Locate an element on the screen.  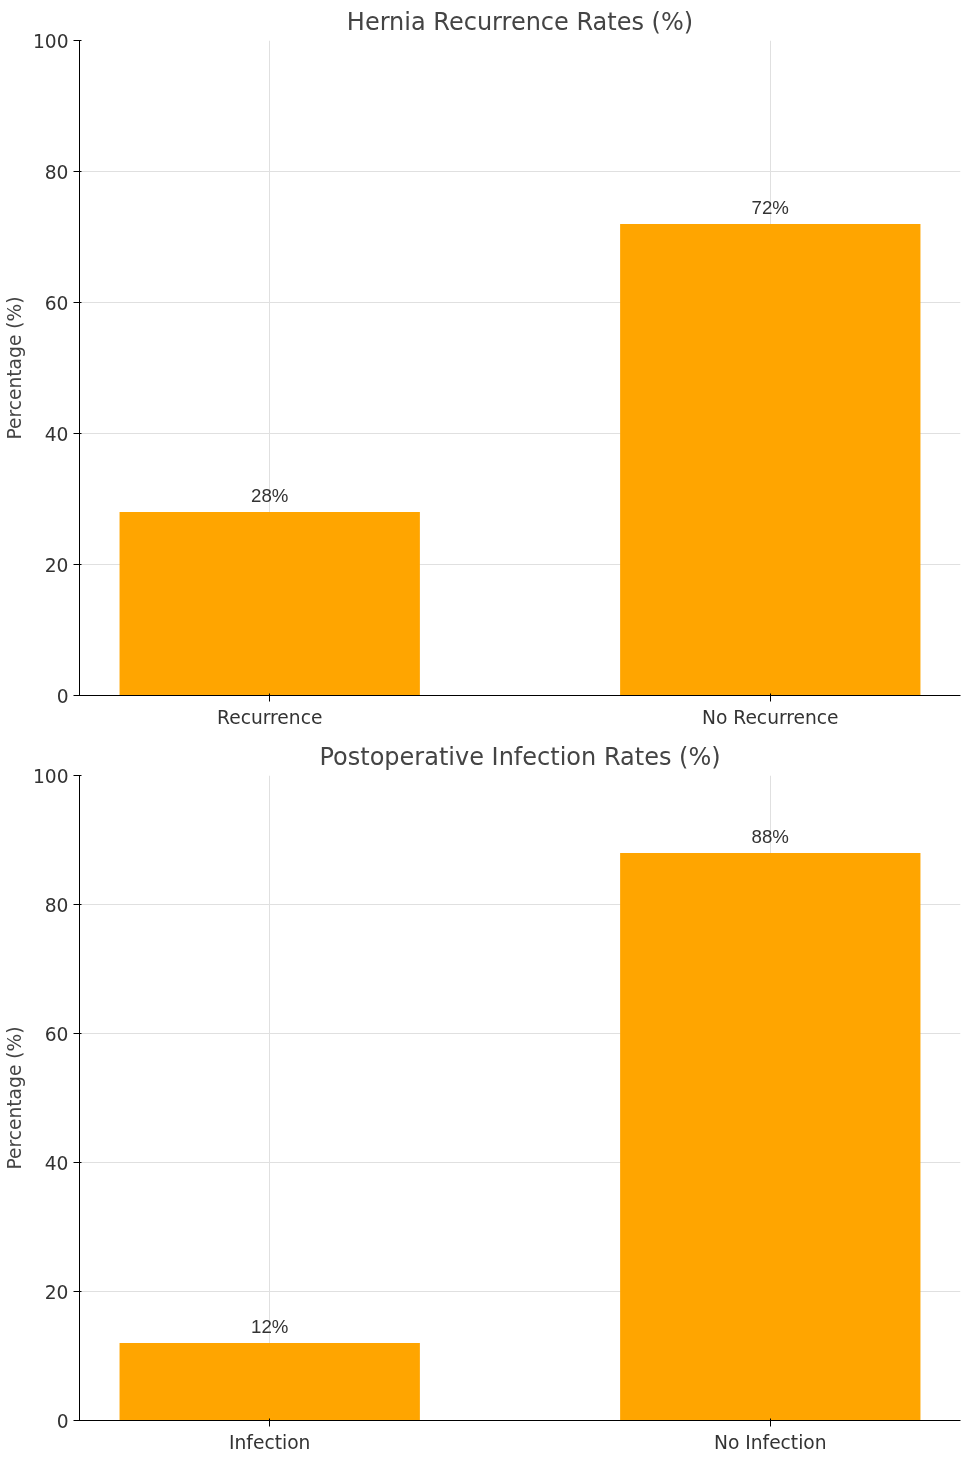
x-tick-label: No Recurrence is located at coordinates (770, 717).